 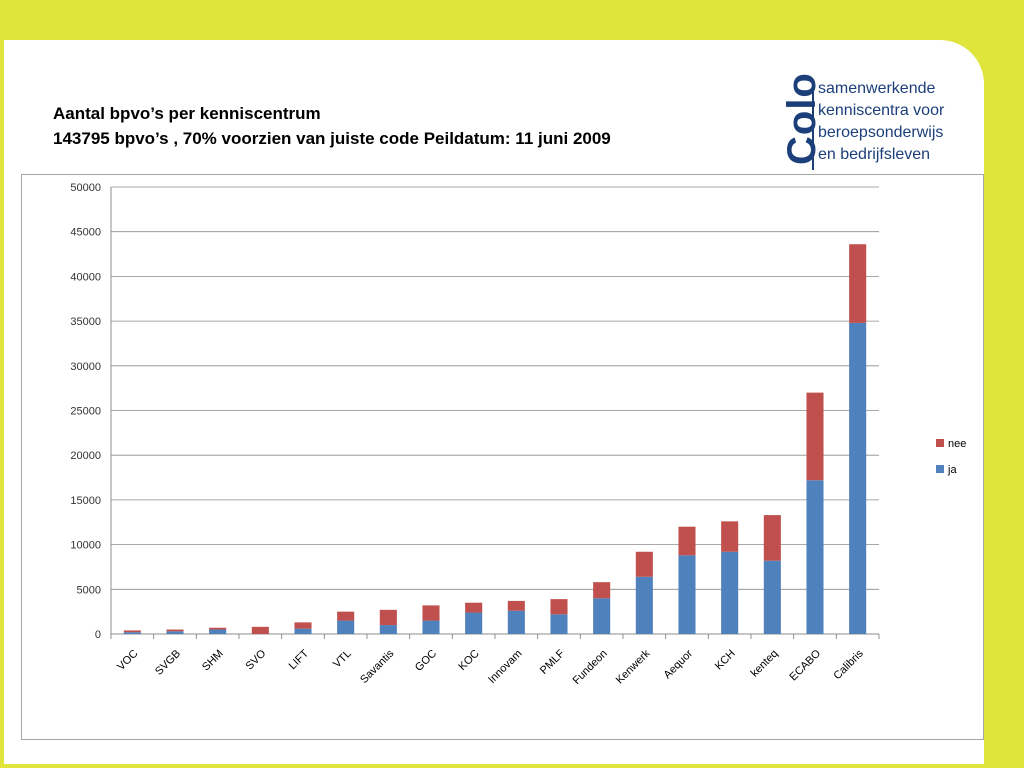 I want to click on y-tick-label: 30000, so click(x=85, y=367).